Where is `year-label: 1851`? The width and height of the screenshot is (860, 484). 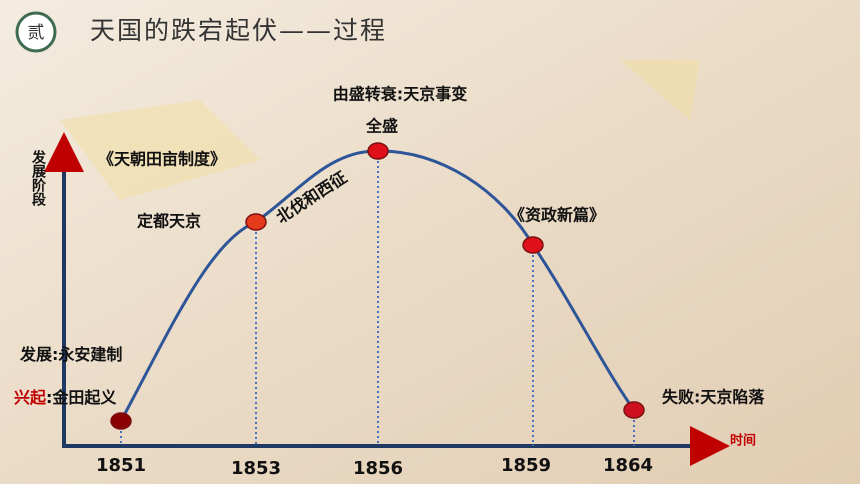
year-label: 1851 is located at coordinates (121, 465).